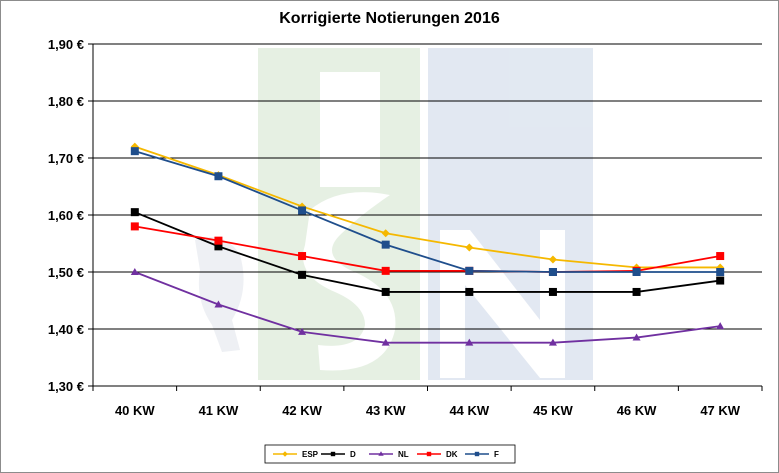 This screenshot has height=473, width=779. Describe the element at coordinates (66, 215) in the screenshot. I see `y-tick-label: 1,60 €` at that location.